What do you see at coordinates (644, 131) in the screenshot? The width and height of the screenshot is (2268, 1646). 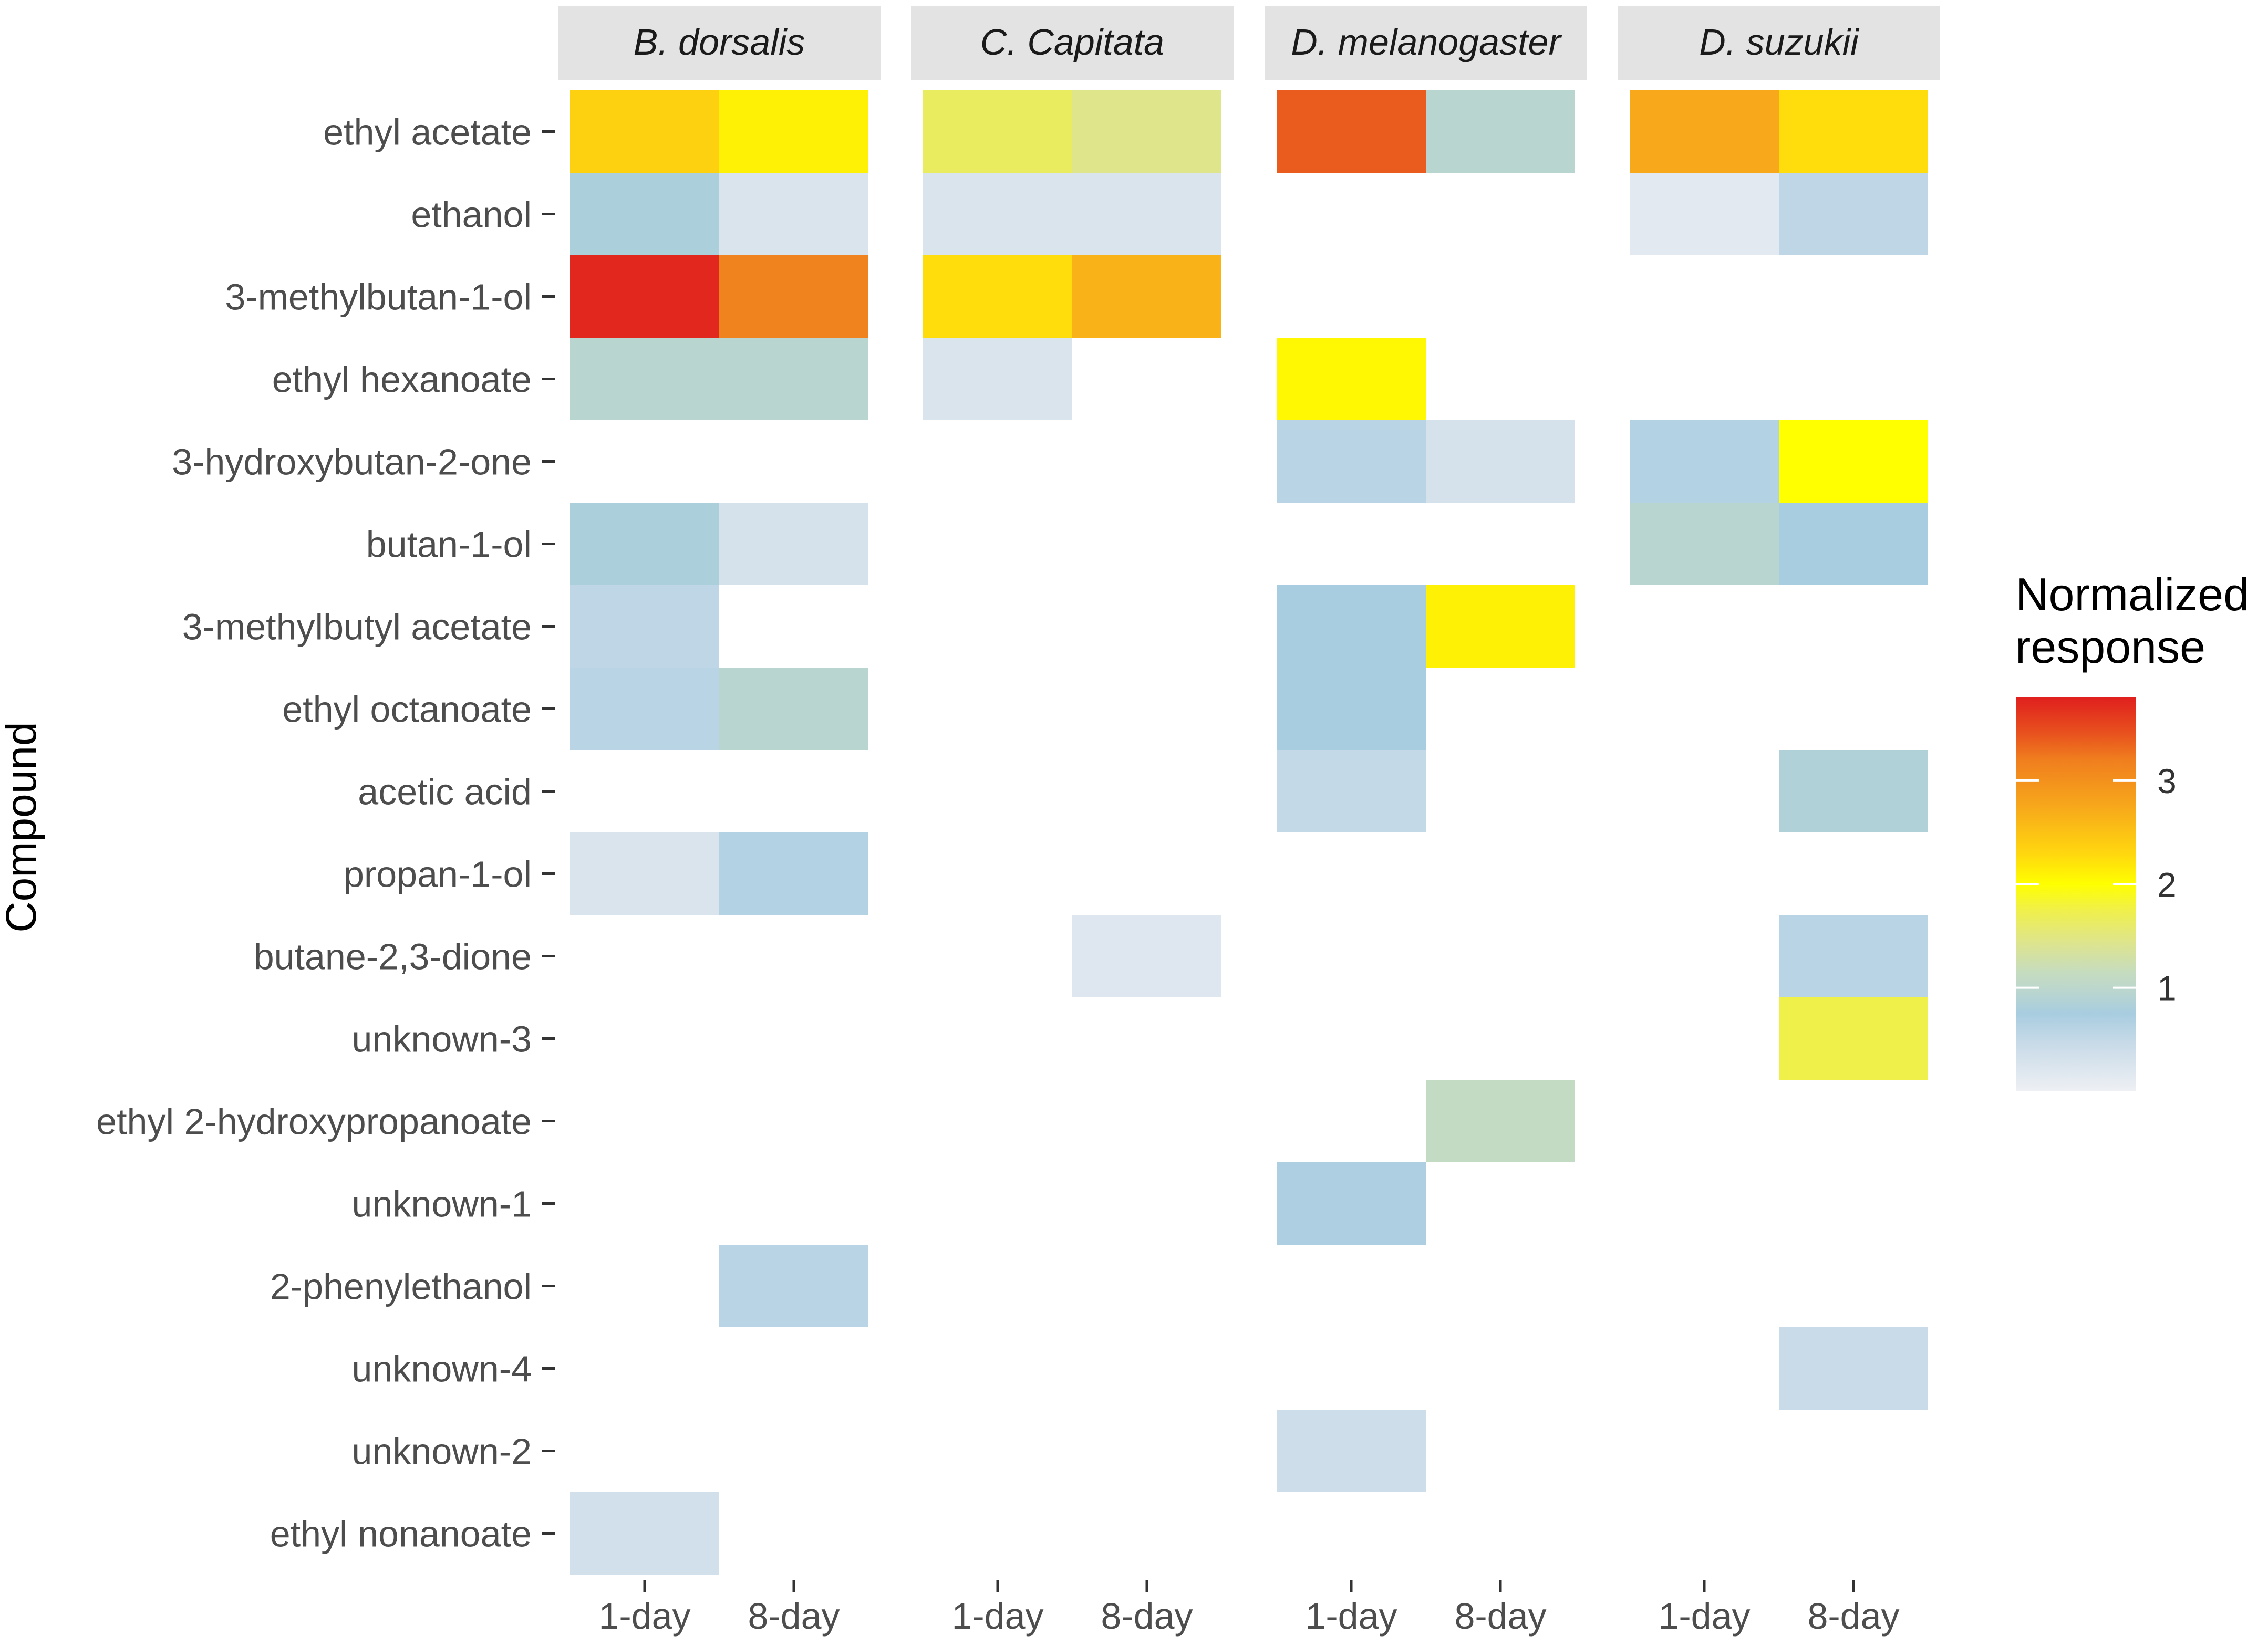 I see `cell-b-dorsalis-ethyl-acetate-1-day` at bounding box center [644, 131].